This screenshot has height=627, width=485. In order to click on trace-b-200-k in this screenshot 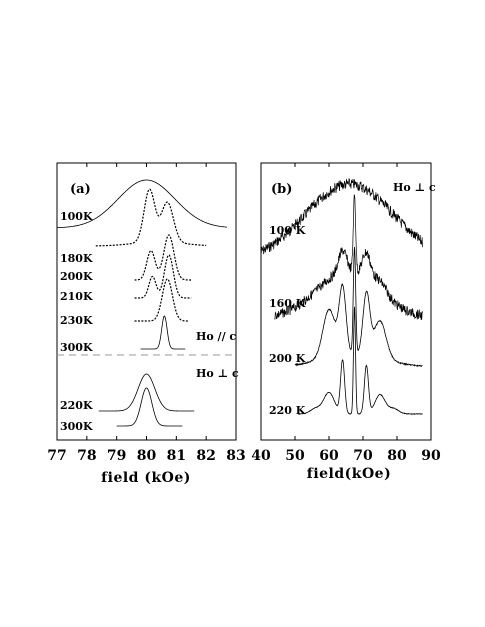, I will do `click(358, 307)`.